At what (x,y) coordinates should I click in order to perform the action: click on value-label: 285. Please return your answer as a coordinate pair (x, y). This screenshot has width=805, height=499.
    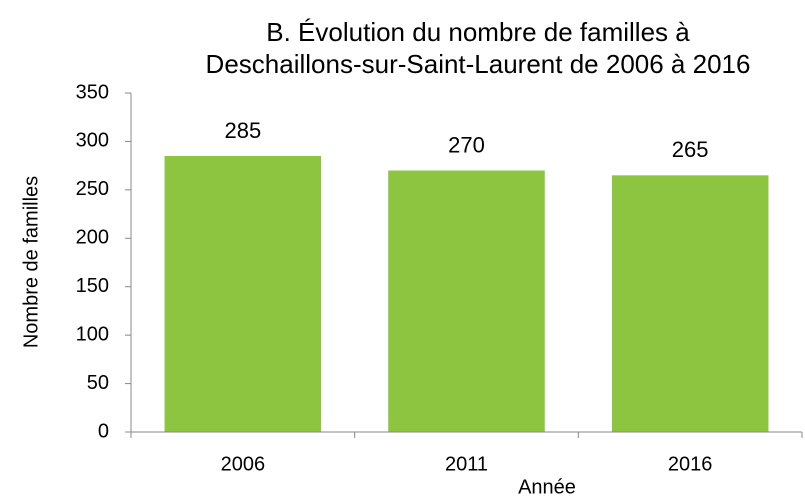
    Looking at the image, I should click on (242, 130).